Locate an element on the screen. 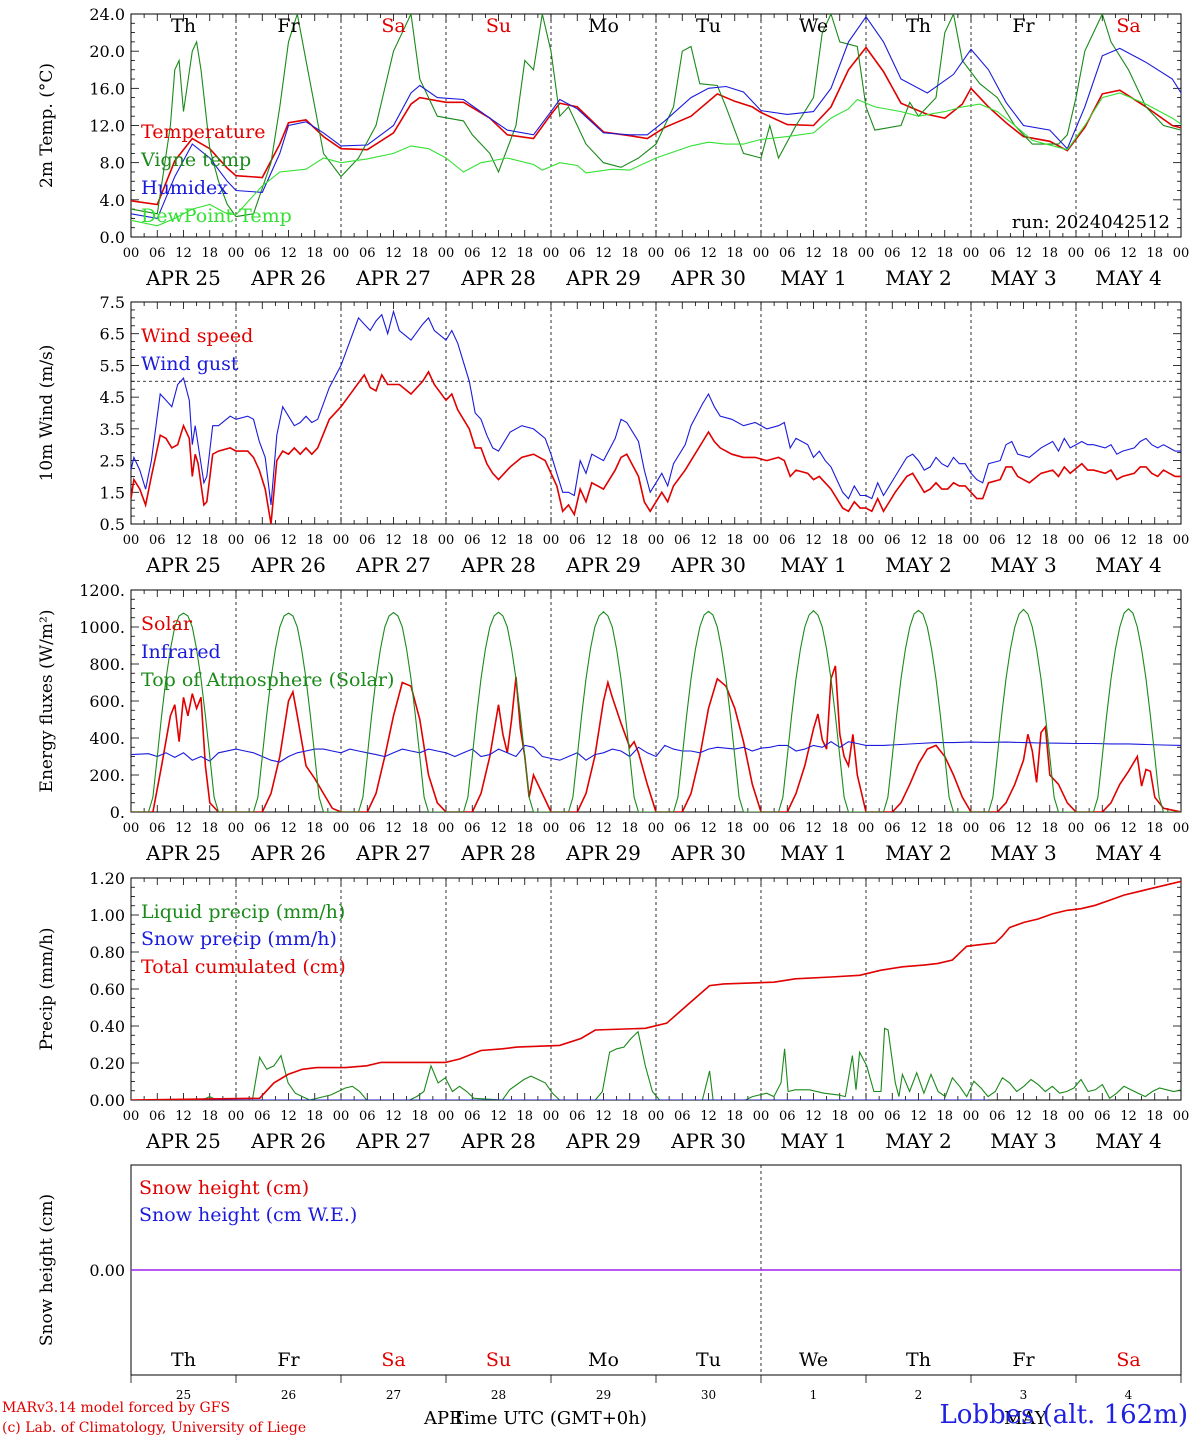  y-tick-label: 8.0 is located at coordinates (112, 163).